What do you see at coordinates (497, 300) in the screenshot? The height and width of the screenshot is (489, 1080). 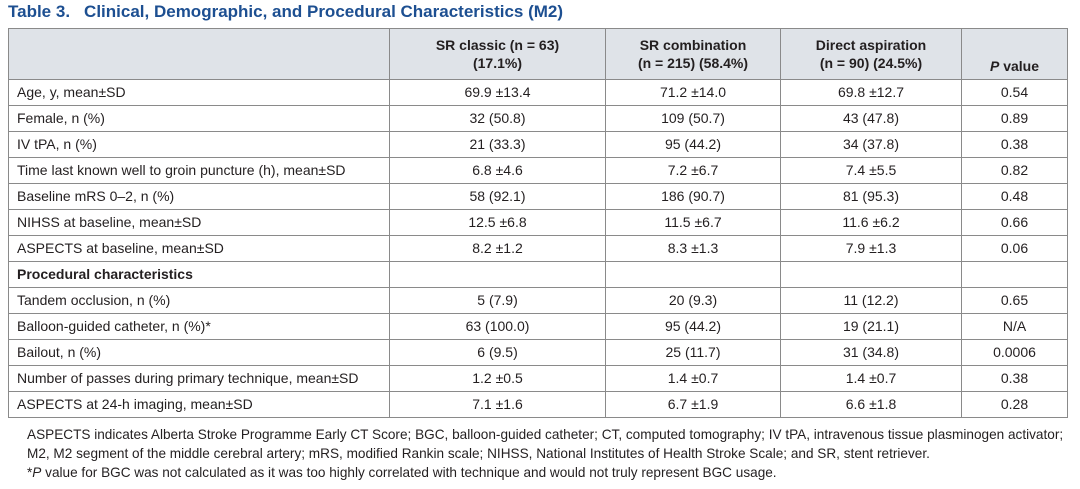 I see `value-cell: 5 (7.9)` at bounding box center [497, 300].